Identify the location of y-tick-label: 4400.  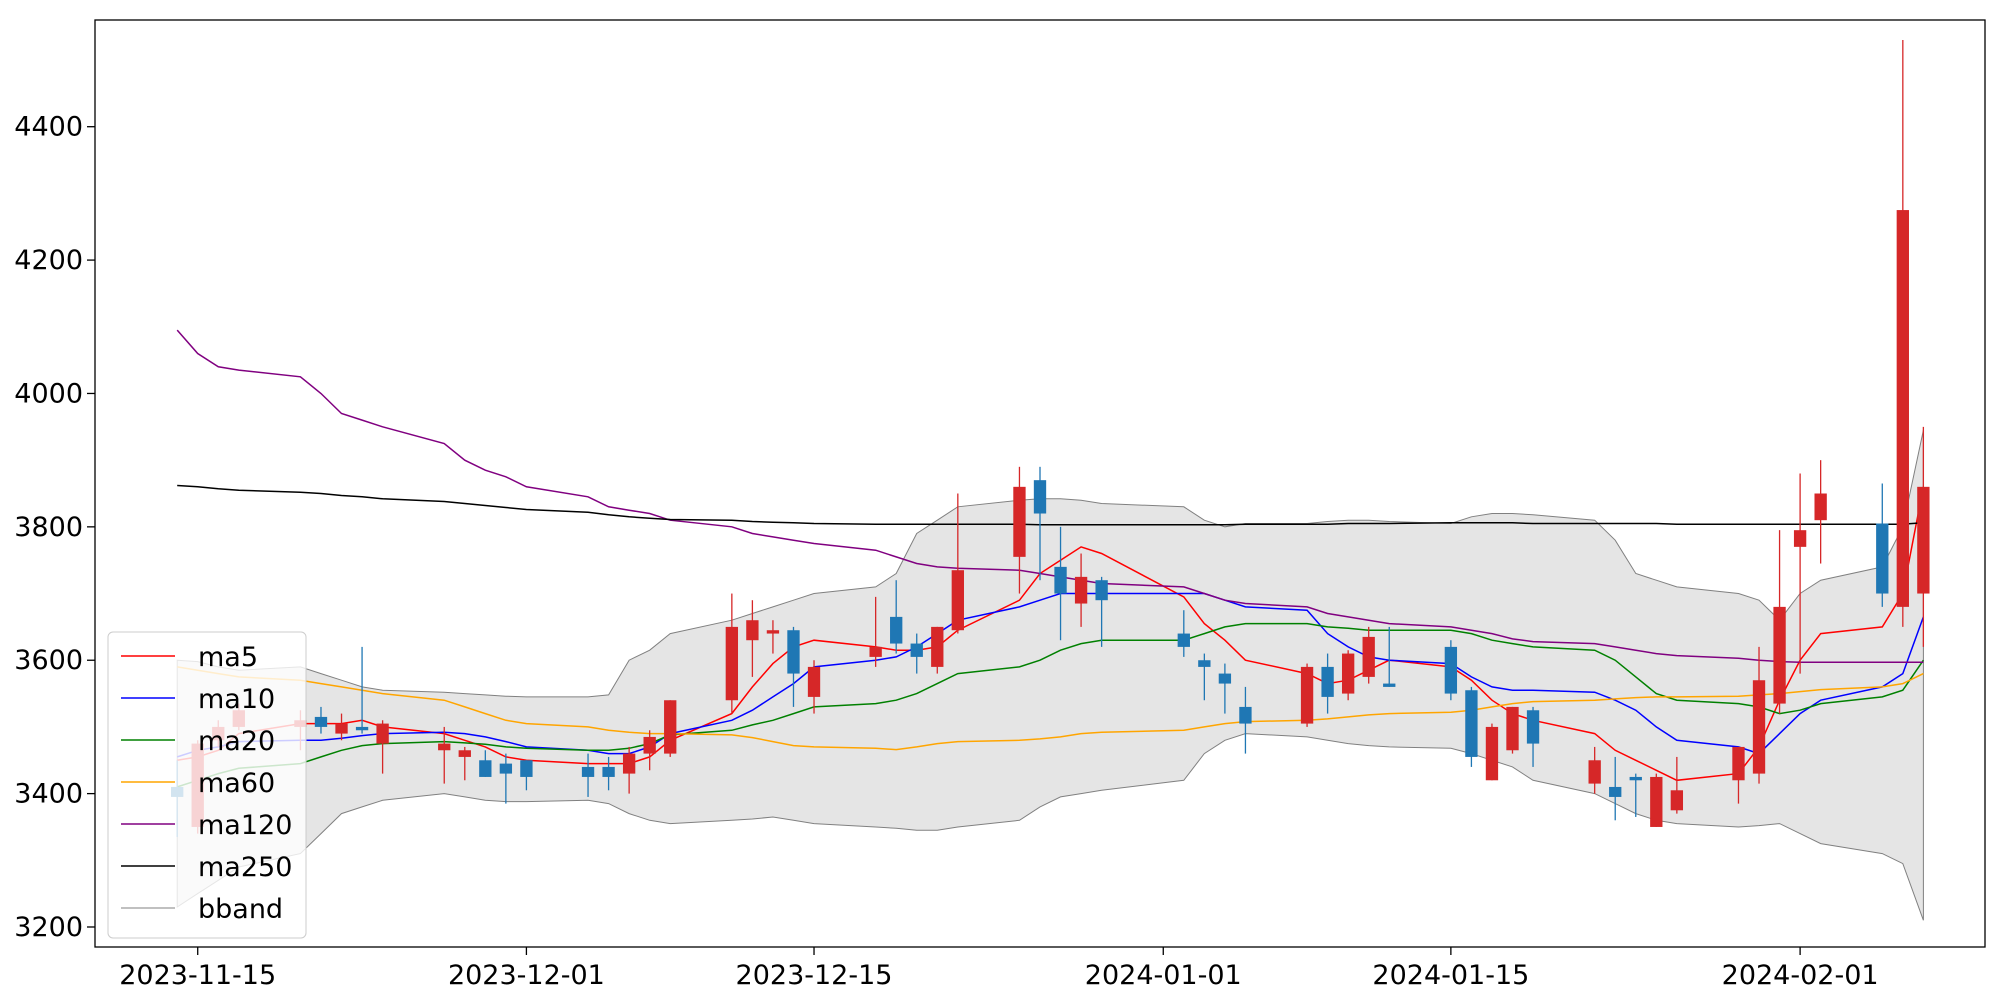
(48, 127).